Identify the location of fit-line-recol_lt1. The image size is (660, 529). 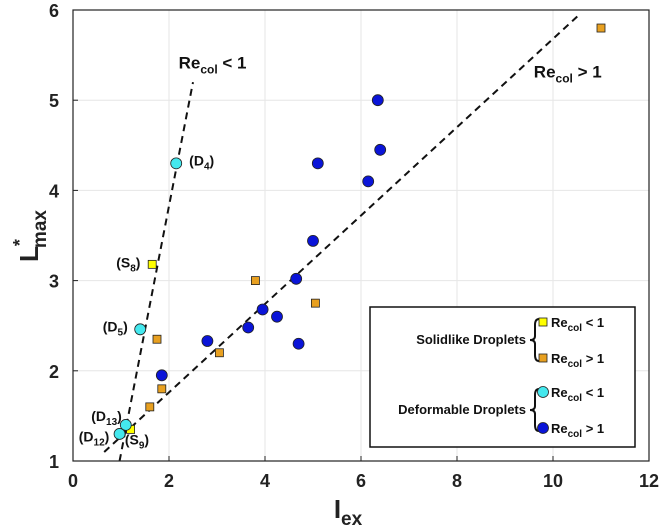
(156, 271).